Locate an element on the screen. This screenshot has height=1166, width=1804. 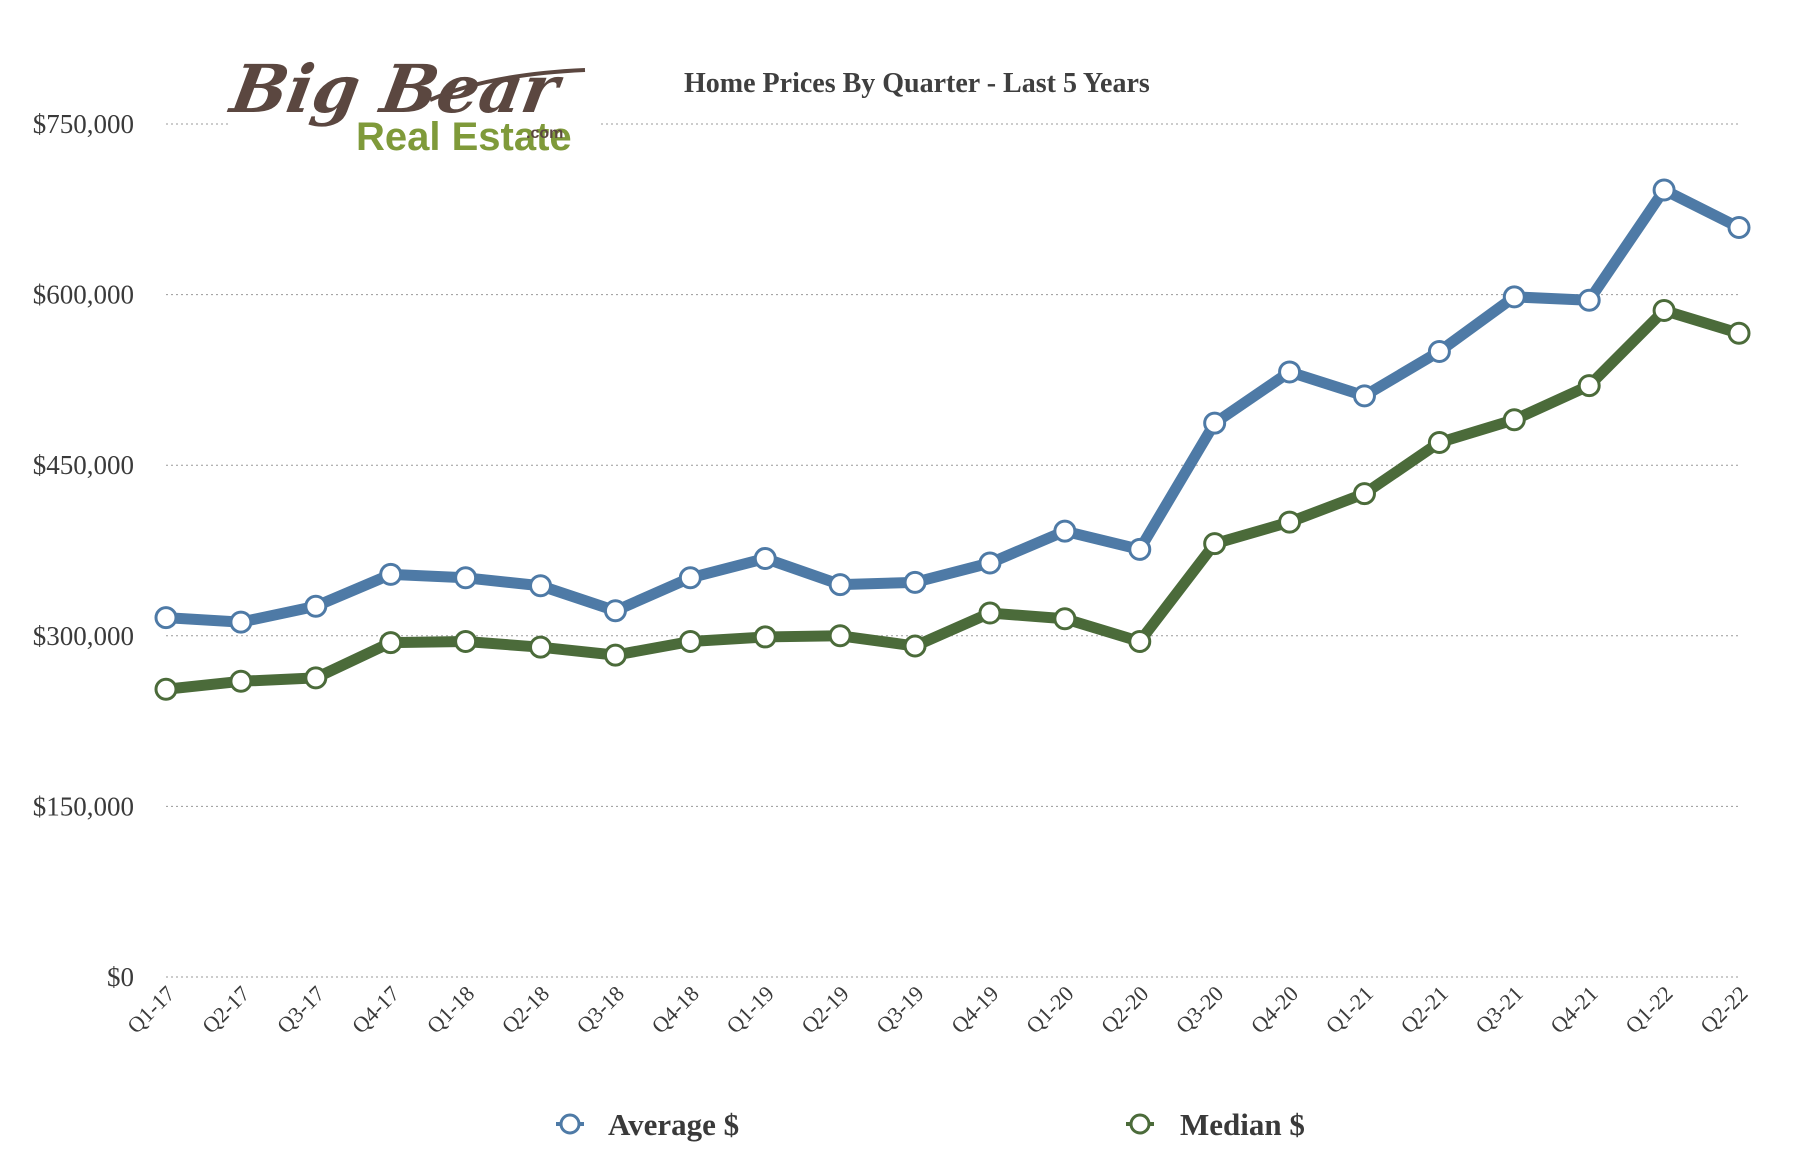
legend-median-marker-icon is located at coordinates (1140, 1124).